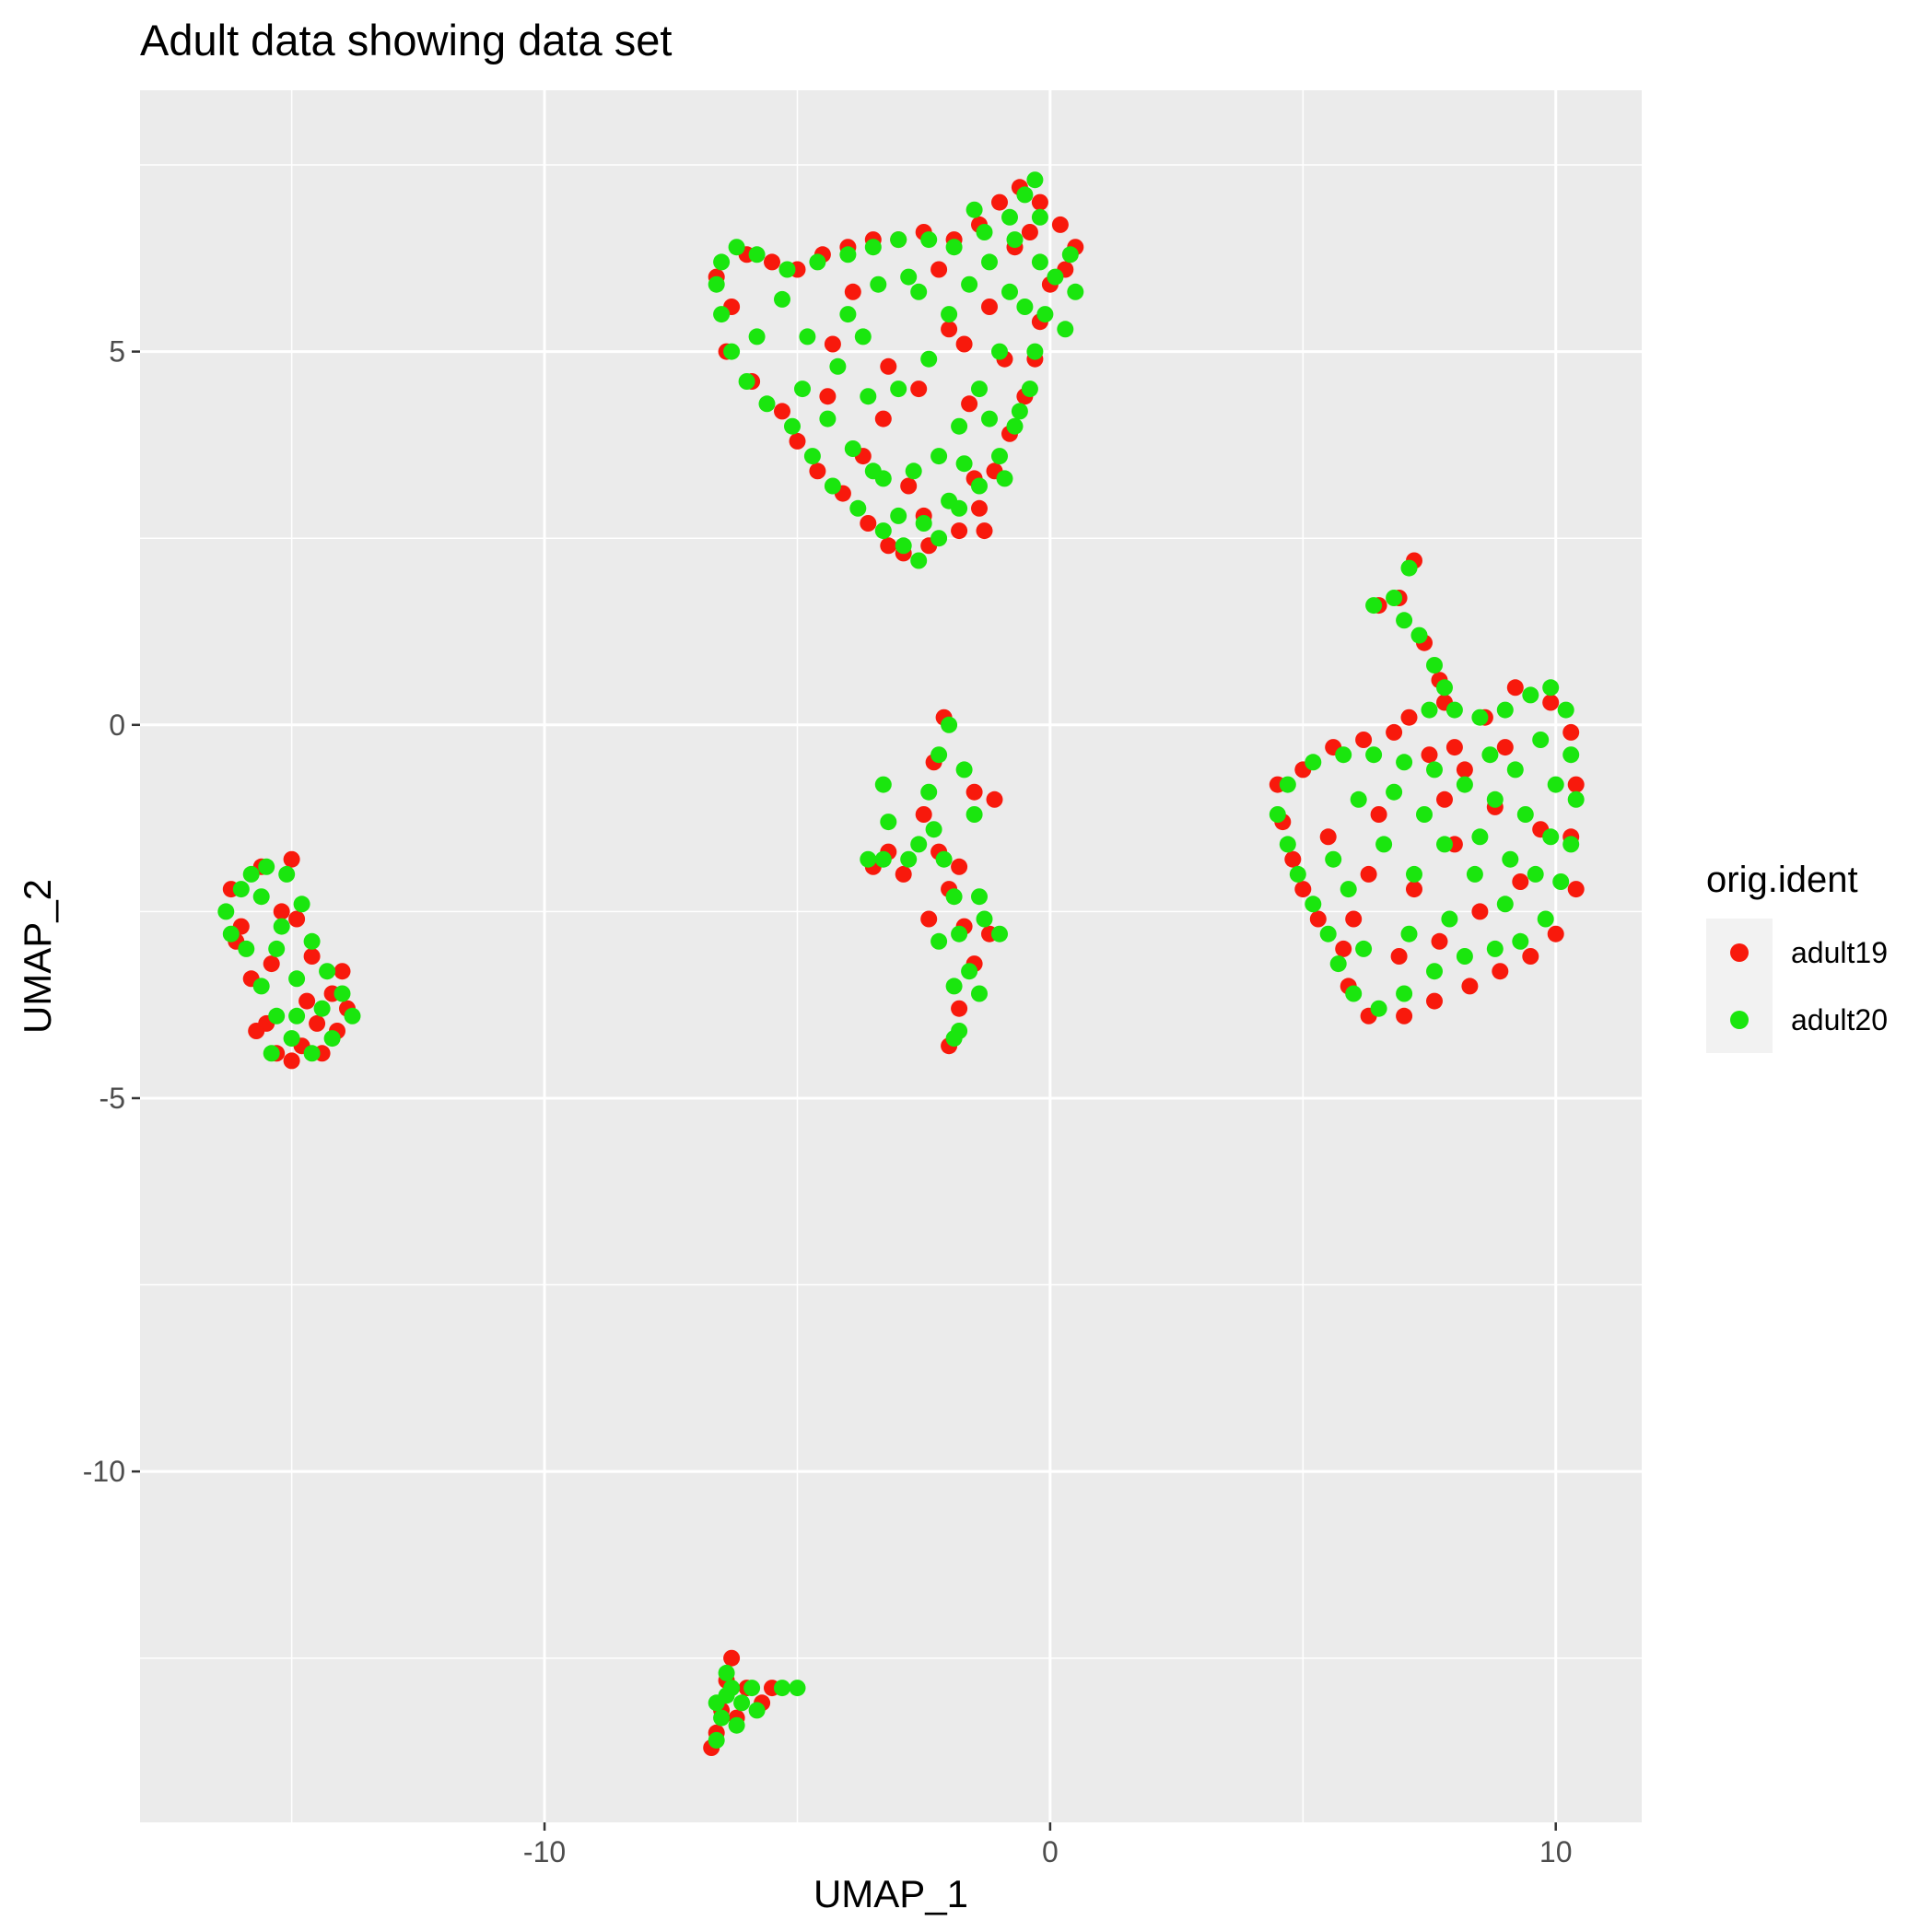 This screenshot has height=1932, width=1931. What do you see at coordinates (104, 1471) in the screenshot?
I see `y-tick-label: -10` at bounding box center [104, 1471].